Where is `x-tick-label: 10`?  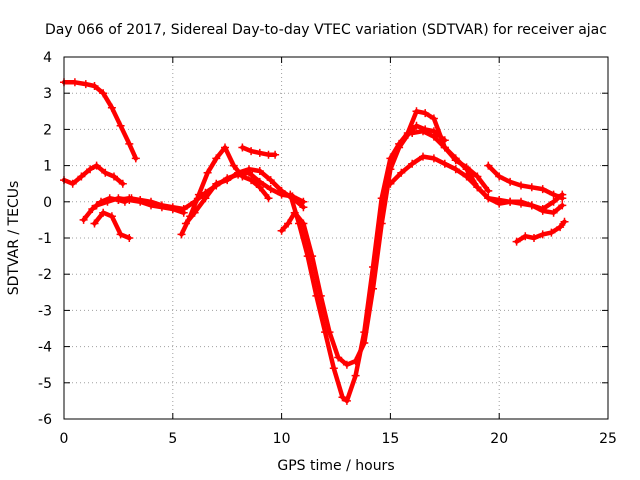 x-tick-label: 10 is located at coordinates (282, 439).